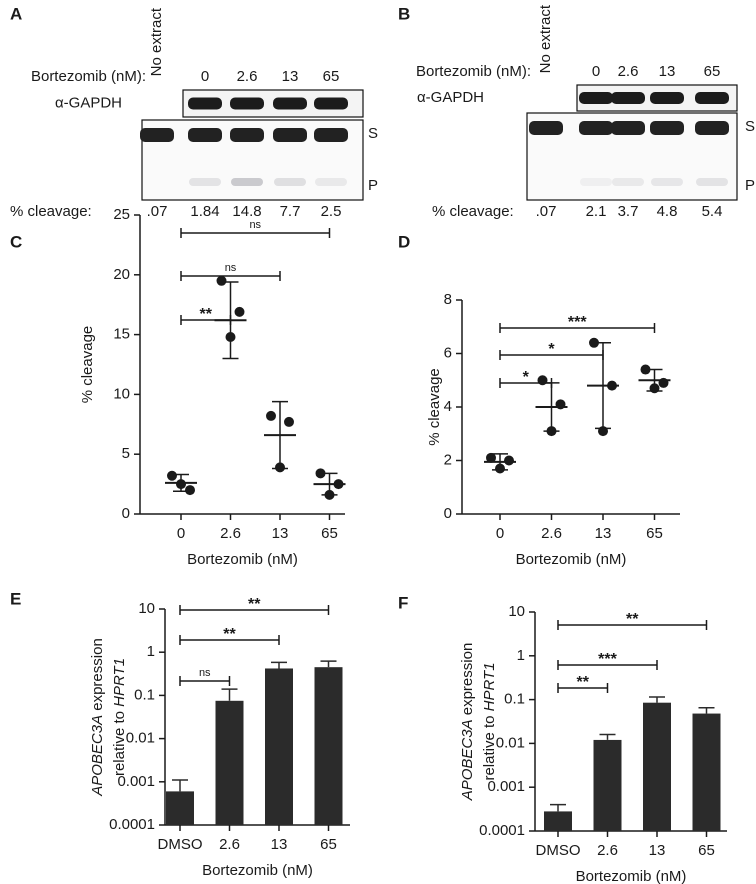 The width and height of the screenshot is (756, 884). Describe the element at coordinates (16, 241) in the screenshot. I see `panel-label: C` at that location.